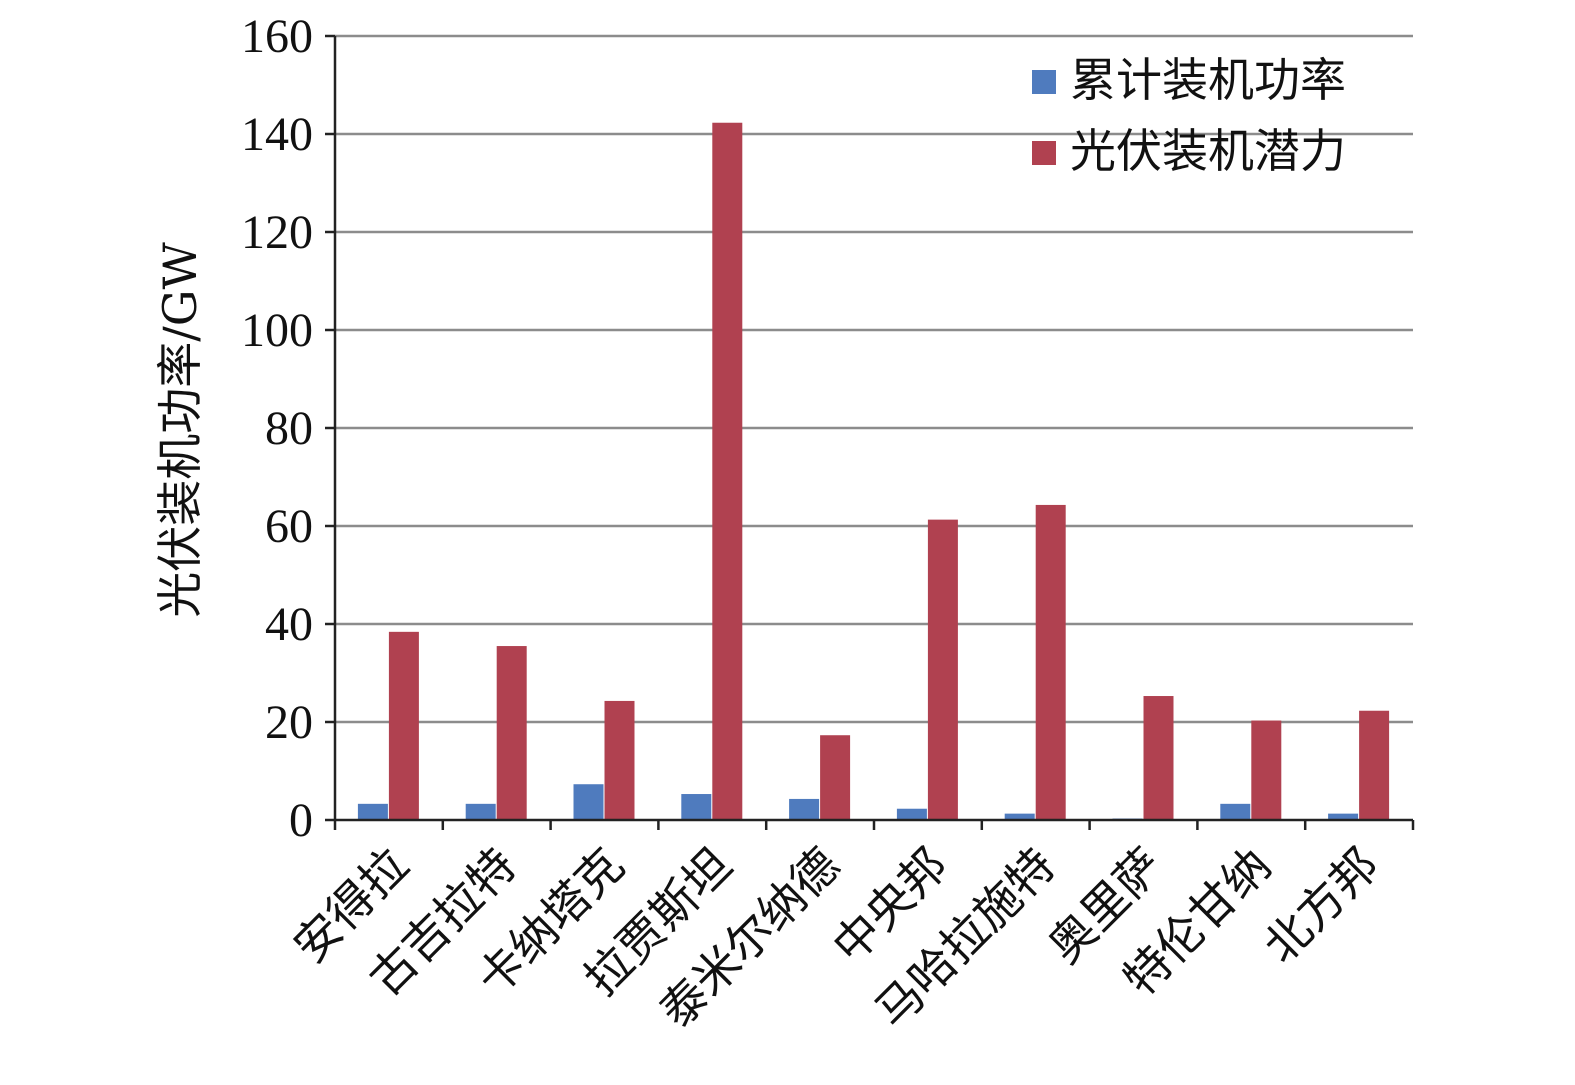 The image size is (1575, 1085). What do you see at coordinates (289, 624) in the screenshot?
I see `y-tick-label: 40` at bounding box center [289, 624].